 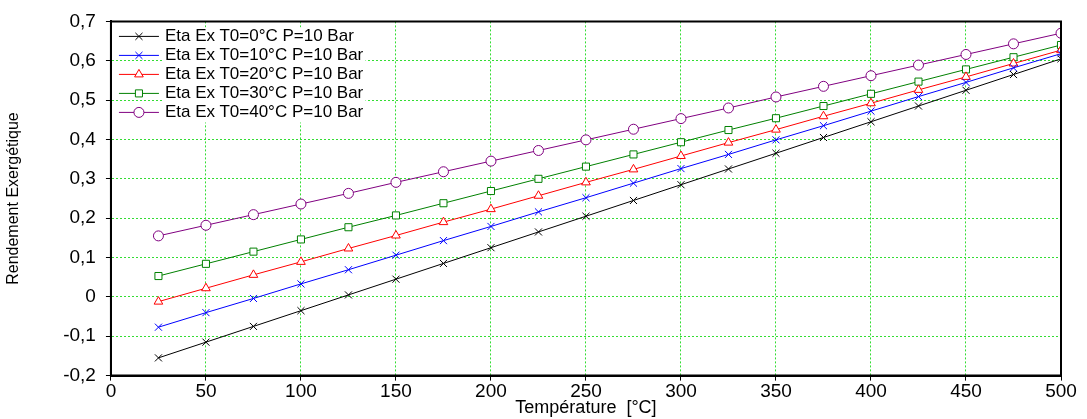 I want to click on legend-label: Eta Ex T0=10°C P=10 Bar, so click(x=264, y=55).